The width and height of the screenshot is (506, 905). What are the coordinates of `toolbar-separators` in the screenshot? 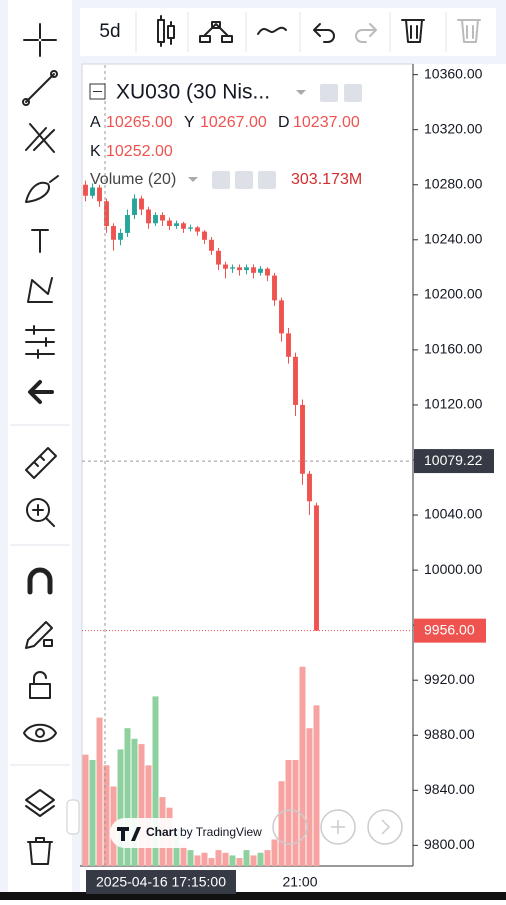 It's located at (40, 595).